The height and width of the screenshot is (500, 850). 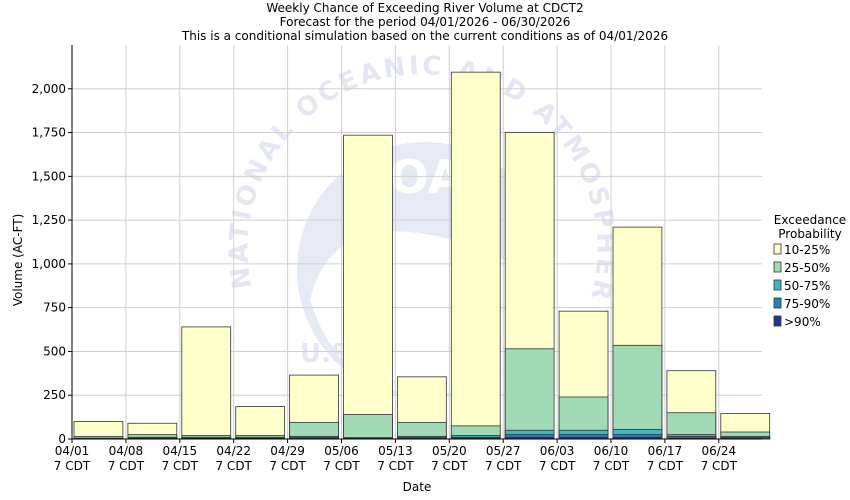 What do you see at coordinates (807, 268) in the screenshot?
I see `legend-label-1: 25-50%` at bounding box center [807, 268].